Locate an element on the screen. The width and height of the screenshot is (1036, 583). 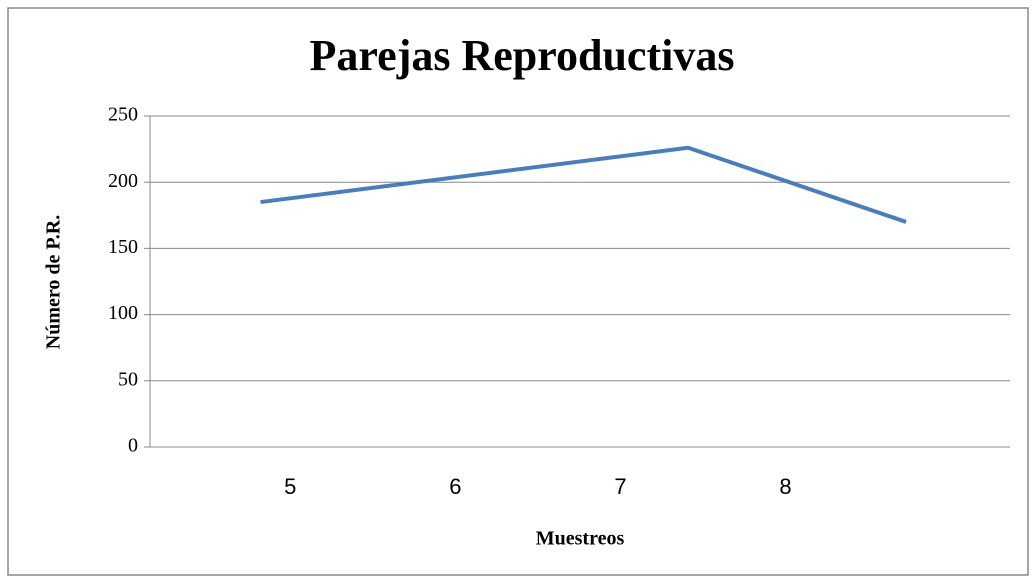
y-tick-label: 100 is located at coordinates (123, 313).